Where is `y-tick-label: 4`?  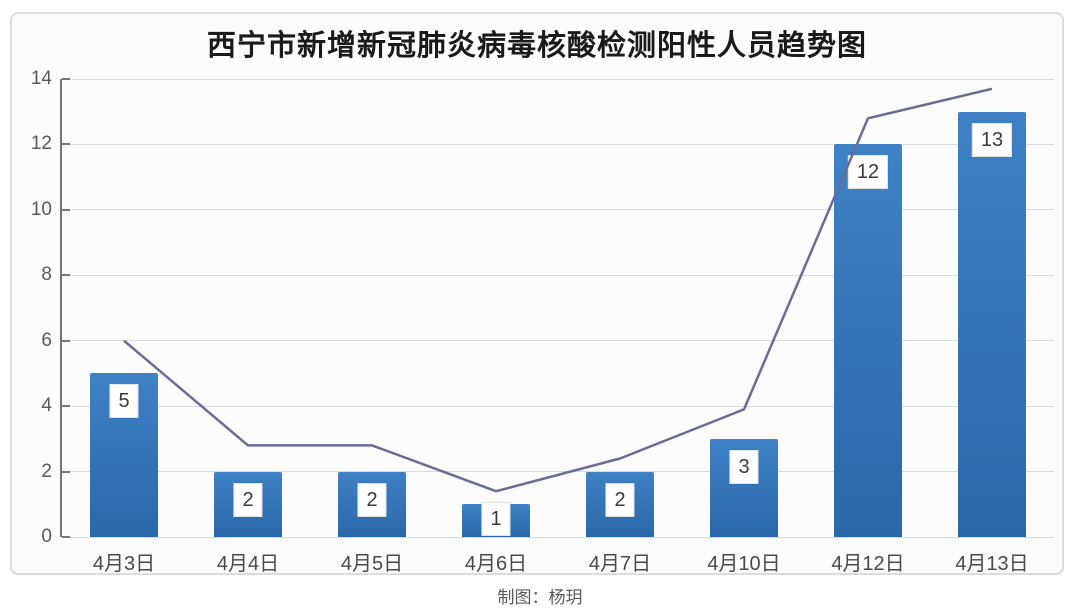 y-tick-label: 4 is located at coordinates (46, 406).